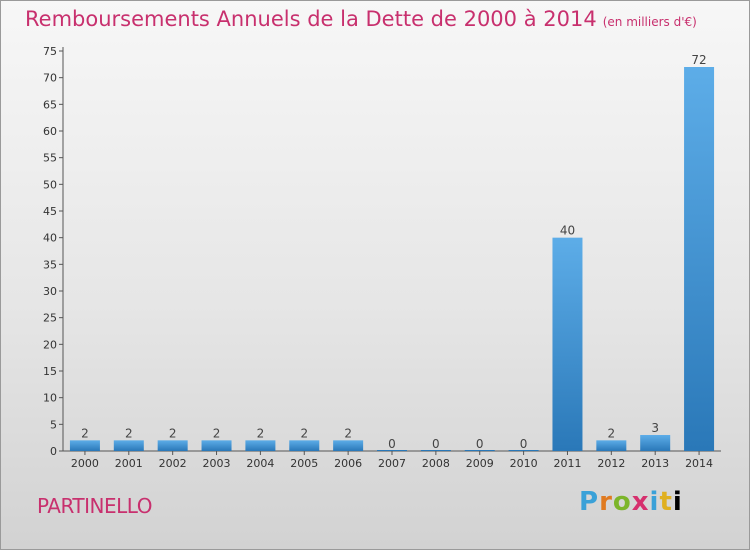 This screenshot has width=750, height=550. I want to click on y-tick-label: 25, so click(50, 318).